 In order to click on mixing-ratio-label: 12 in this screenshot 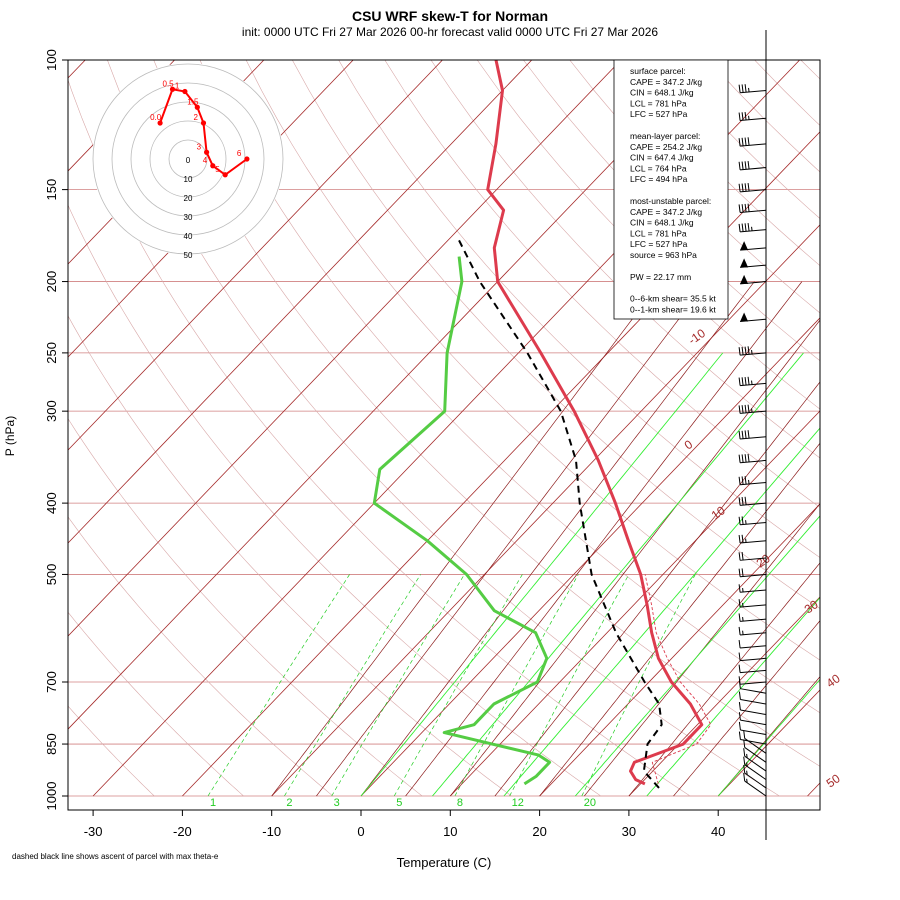, I will do `click(518, 803)`.